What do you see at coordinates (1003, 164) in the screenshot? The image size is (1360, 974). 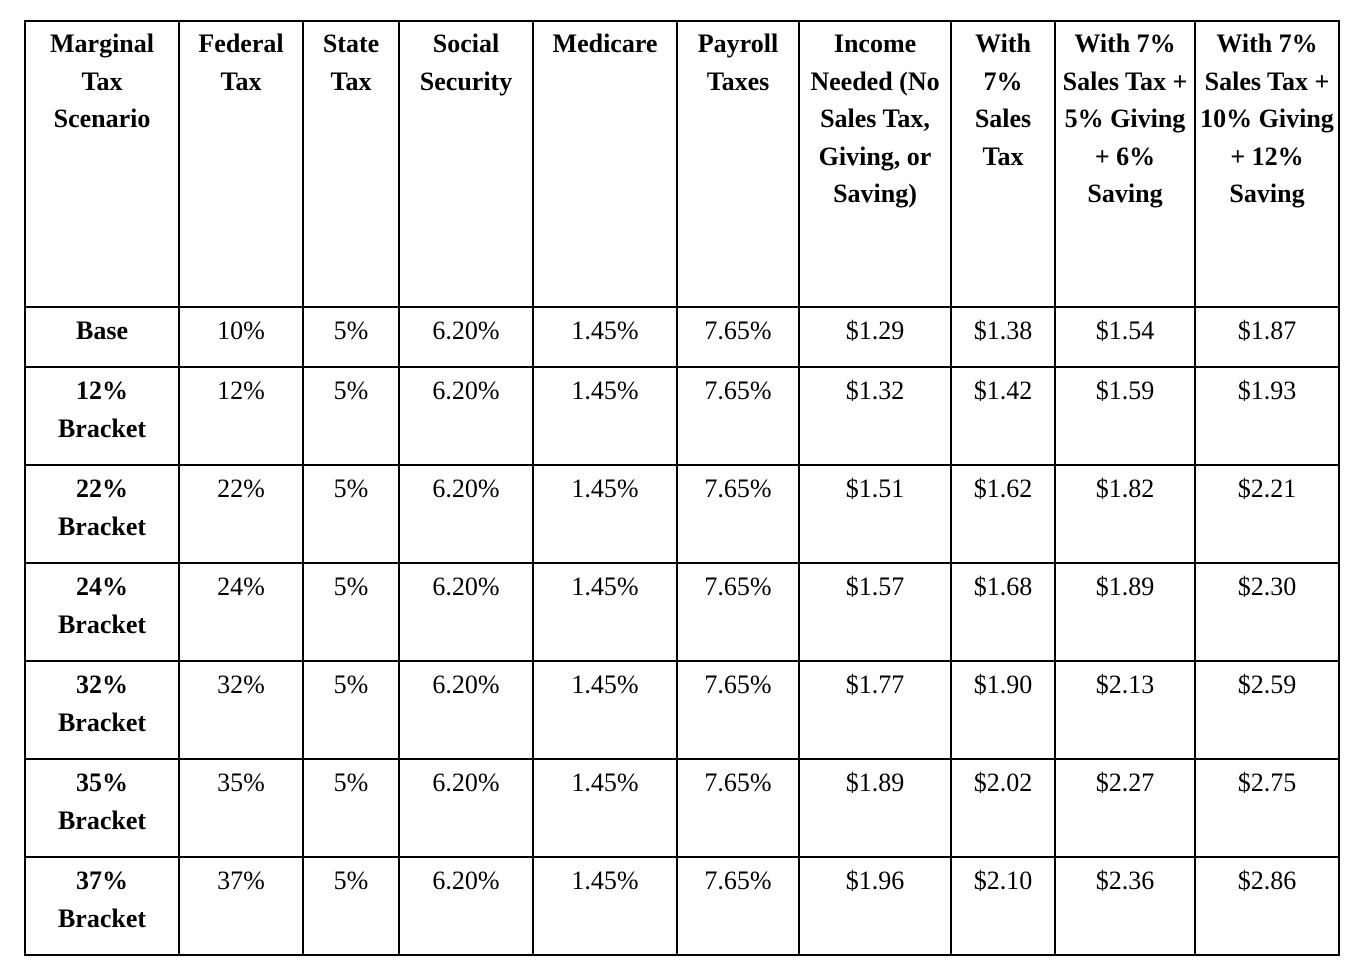 I see `header-with-sales-tax: With 7% Sales Tax` at bounding box center [1003, 164].